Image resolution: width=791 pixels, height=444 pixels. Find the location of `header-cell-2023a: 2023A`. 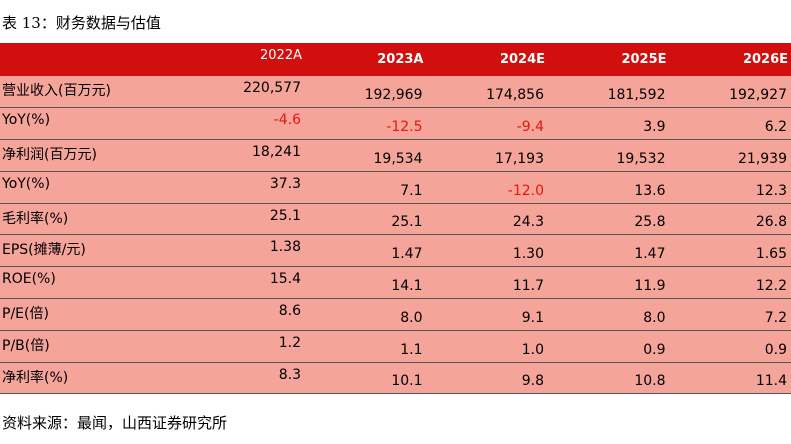

header-cell-2023a: 2023A is located at coordinates (400, 59).